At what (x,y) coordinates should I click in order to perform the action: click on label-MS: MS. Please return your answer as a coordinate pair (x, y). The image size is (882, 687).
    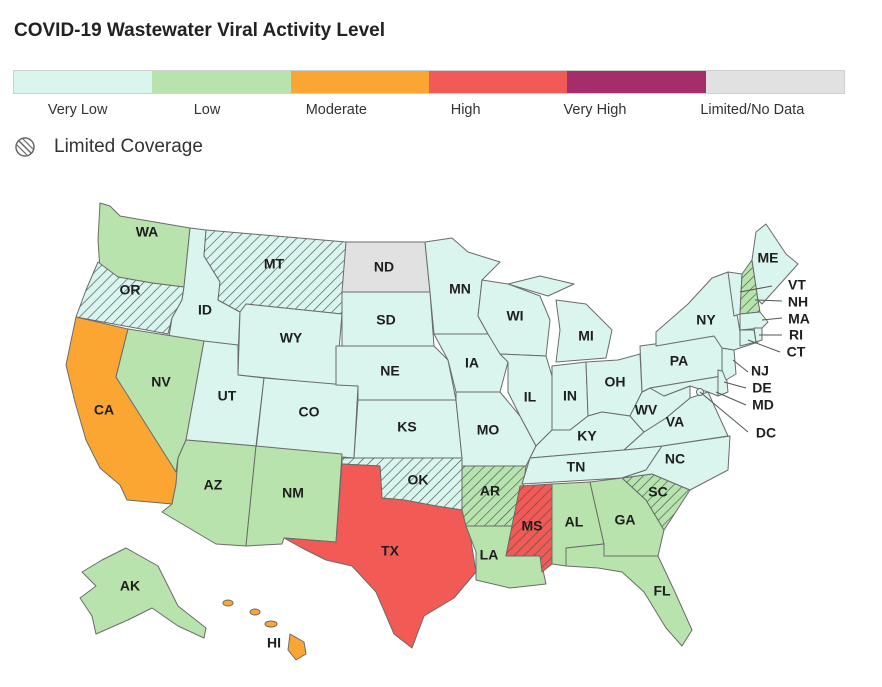
    Looking at the image, I should click on (532, 526).